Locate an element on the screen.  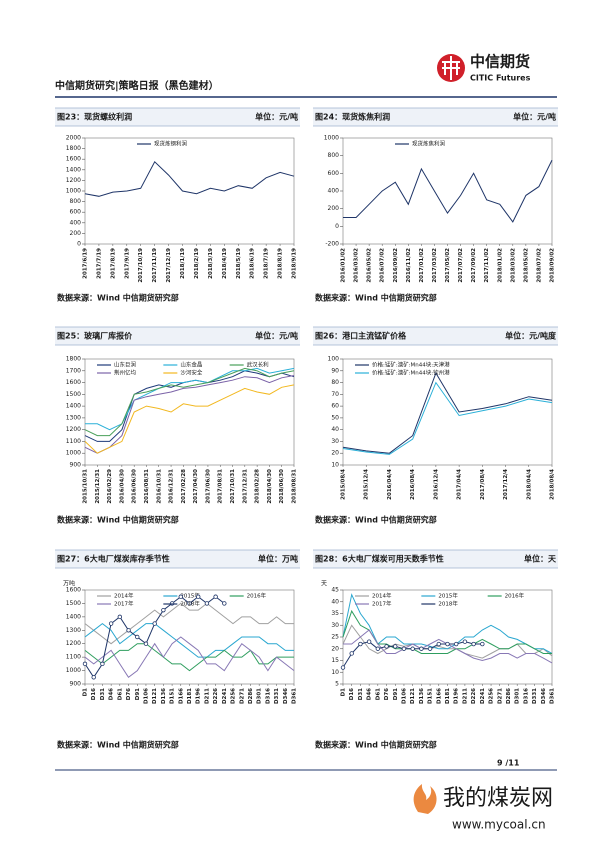
plot-frame is located at coordinates (447, 412).